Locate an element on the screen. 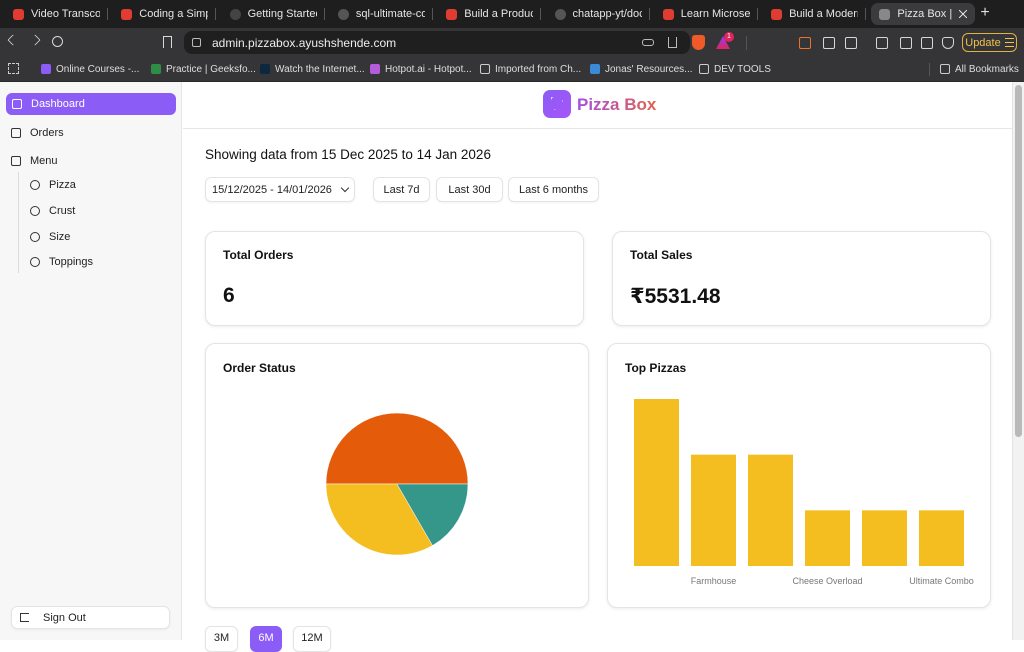 The height and width of the screenshot is (652, 1024). stat-title: Total Sales is located at coordinates (661, 255).